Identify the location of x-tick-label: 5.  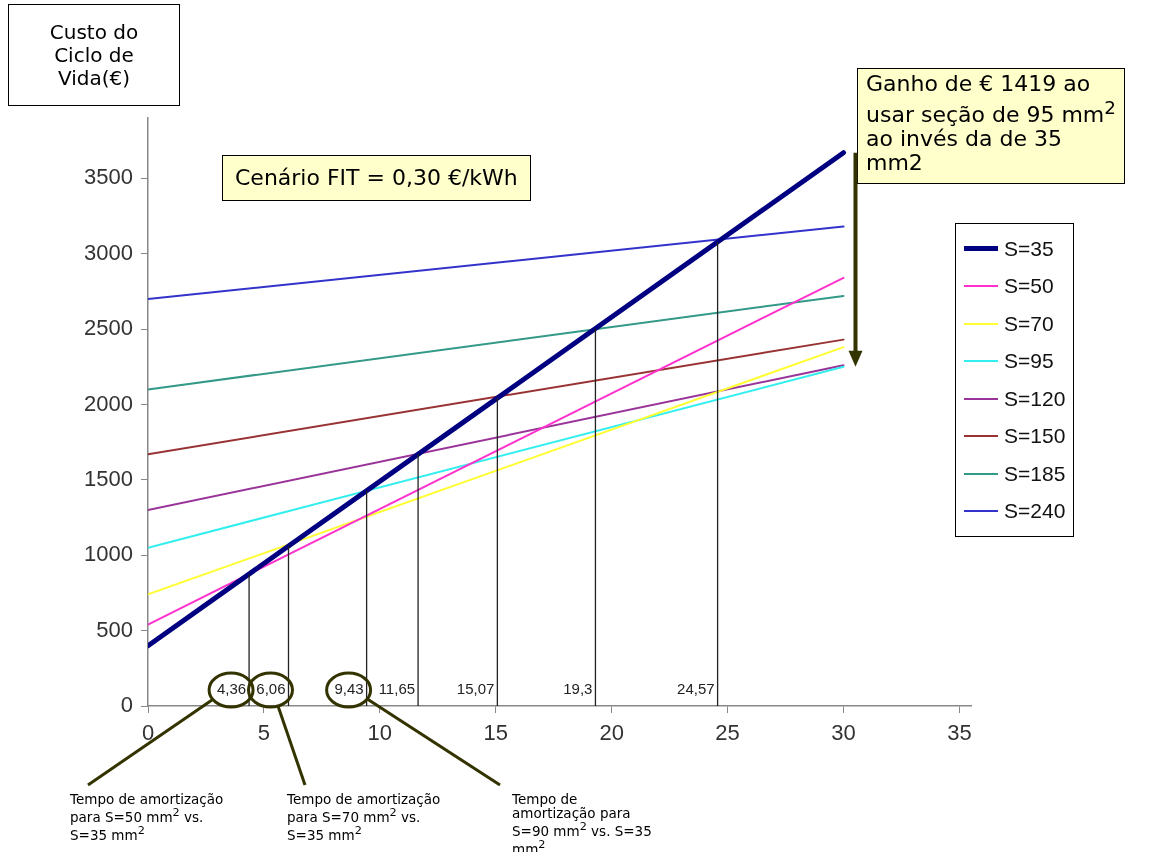
(264, 733).